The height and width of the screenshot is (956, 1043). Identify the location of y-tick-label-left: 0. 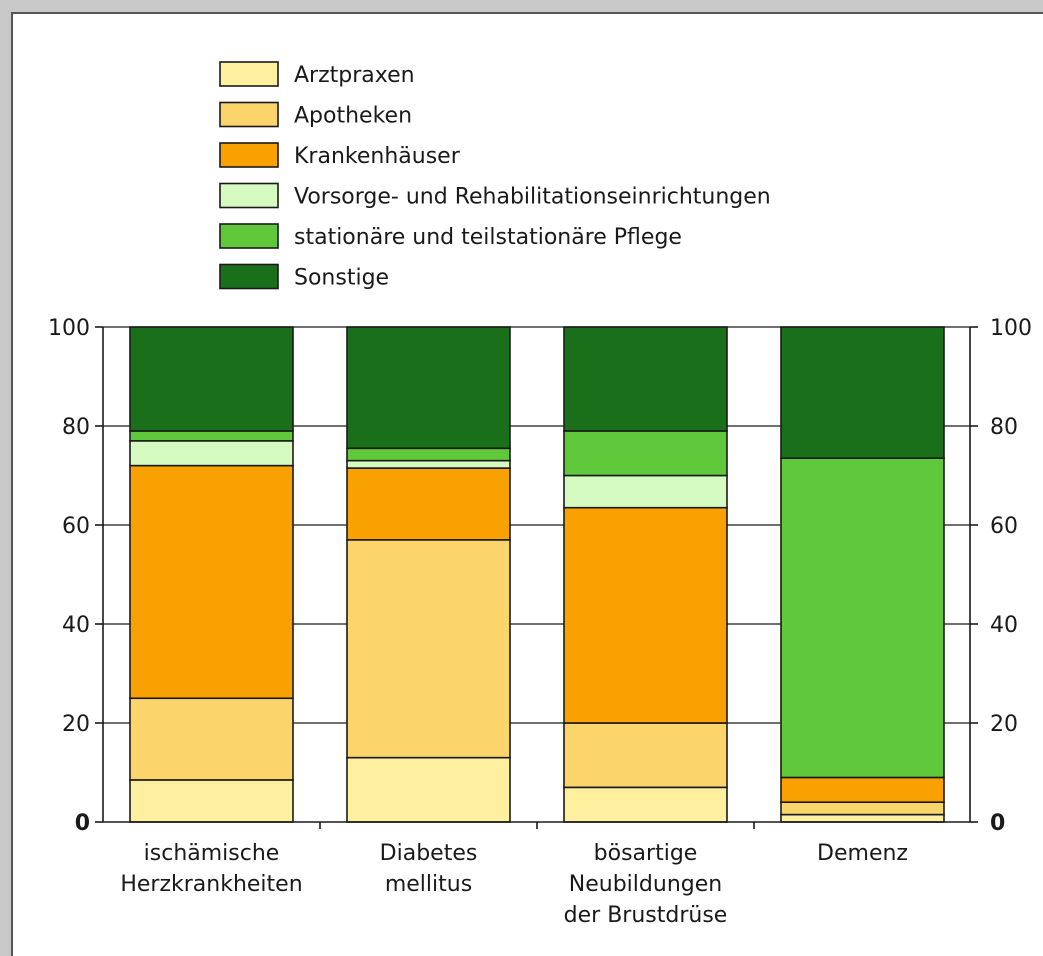
(82, 823).